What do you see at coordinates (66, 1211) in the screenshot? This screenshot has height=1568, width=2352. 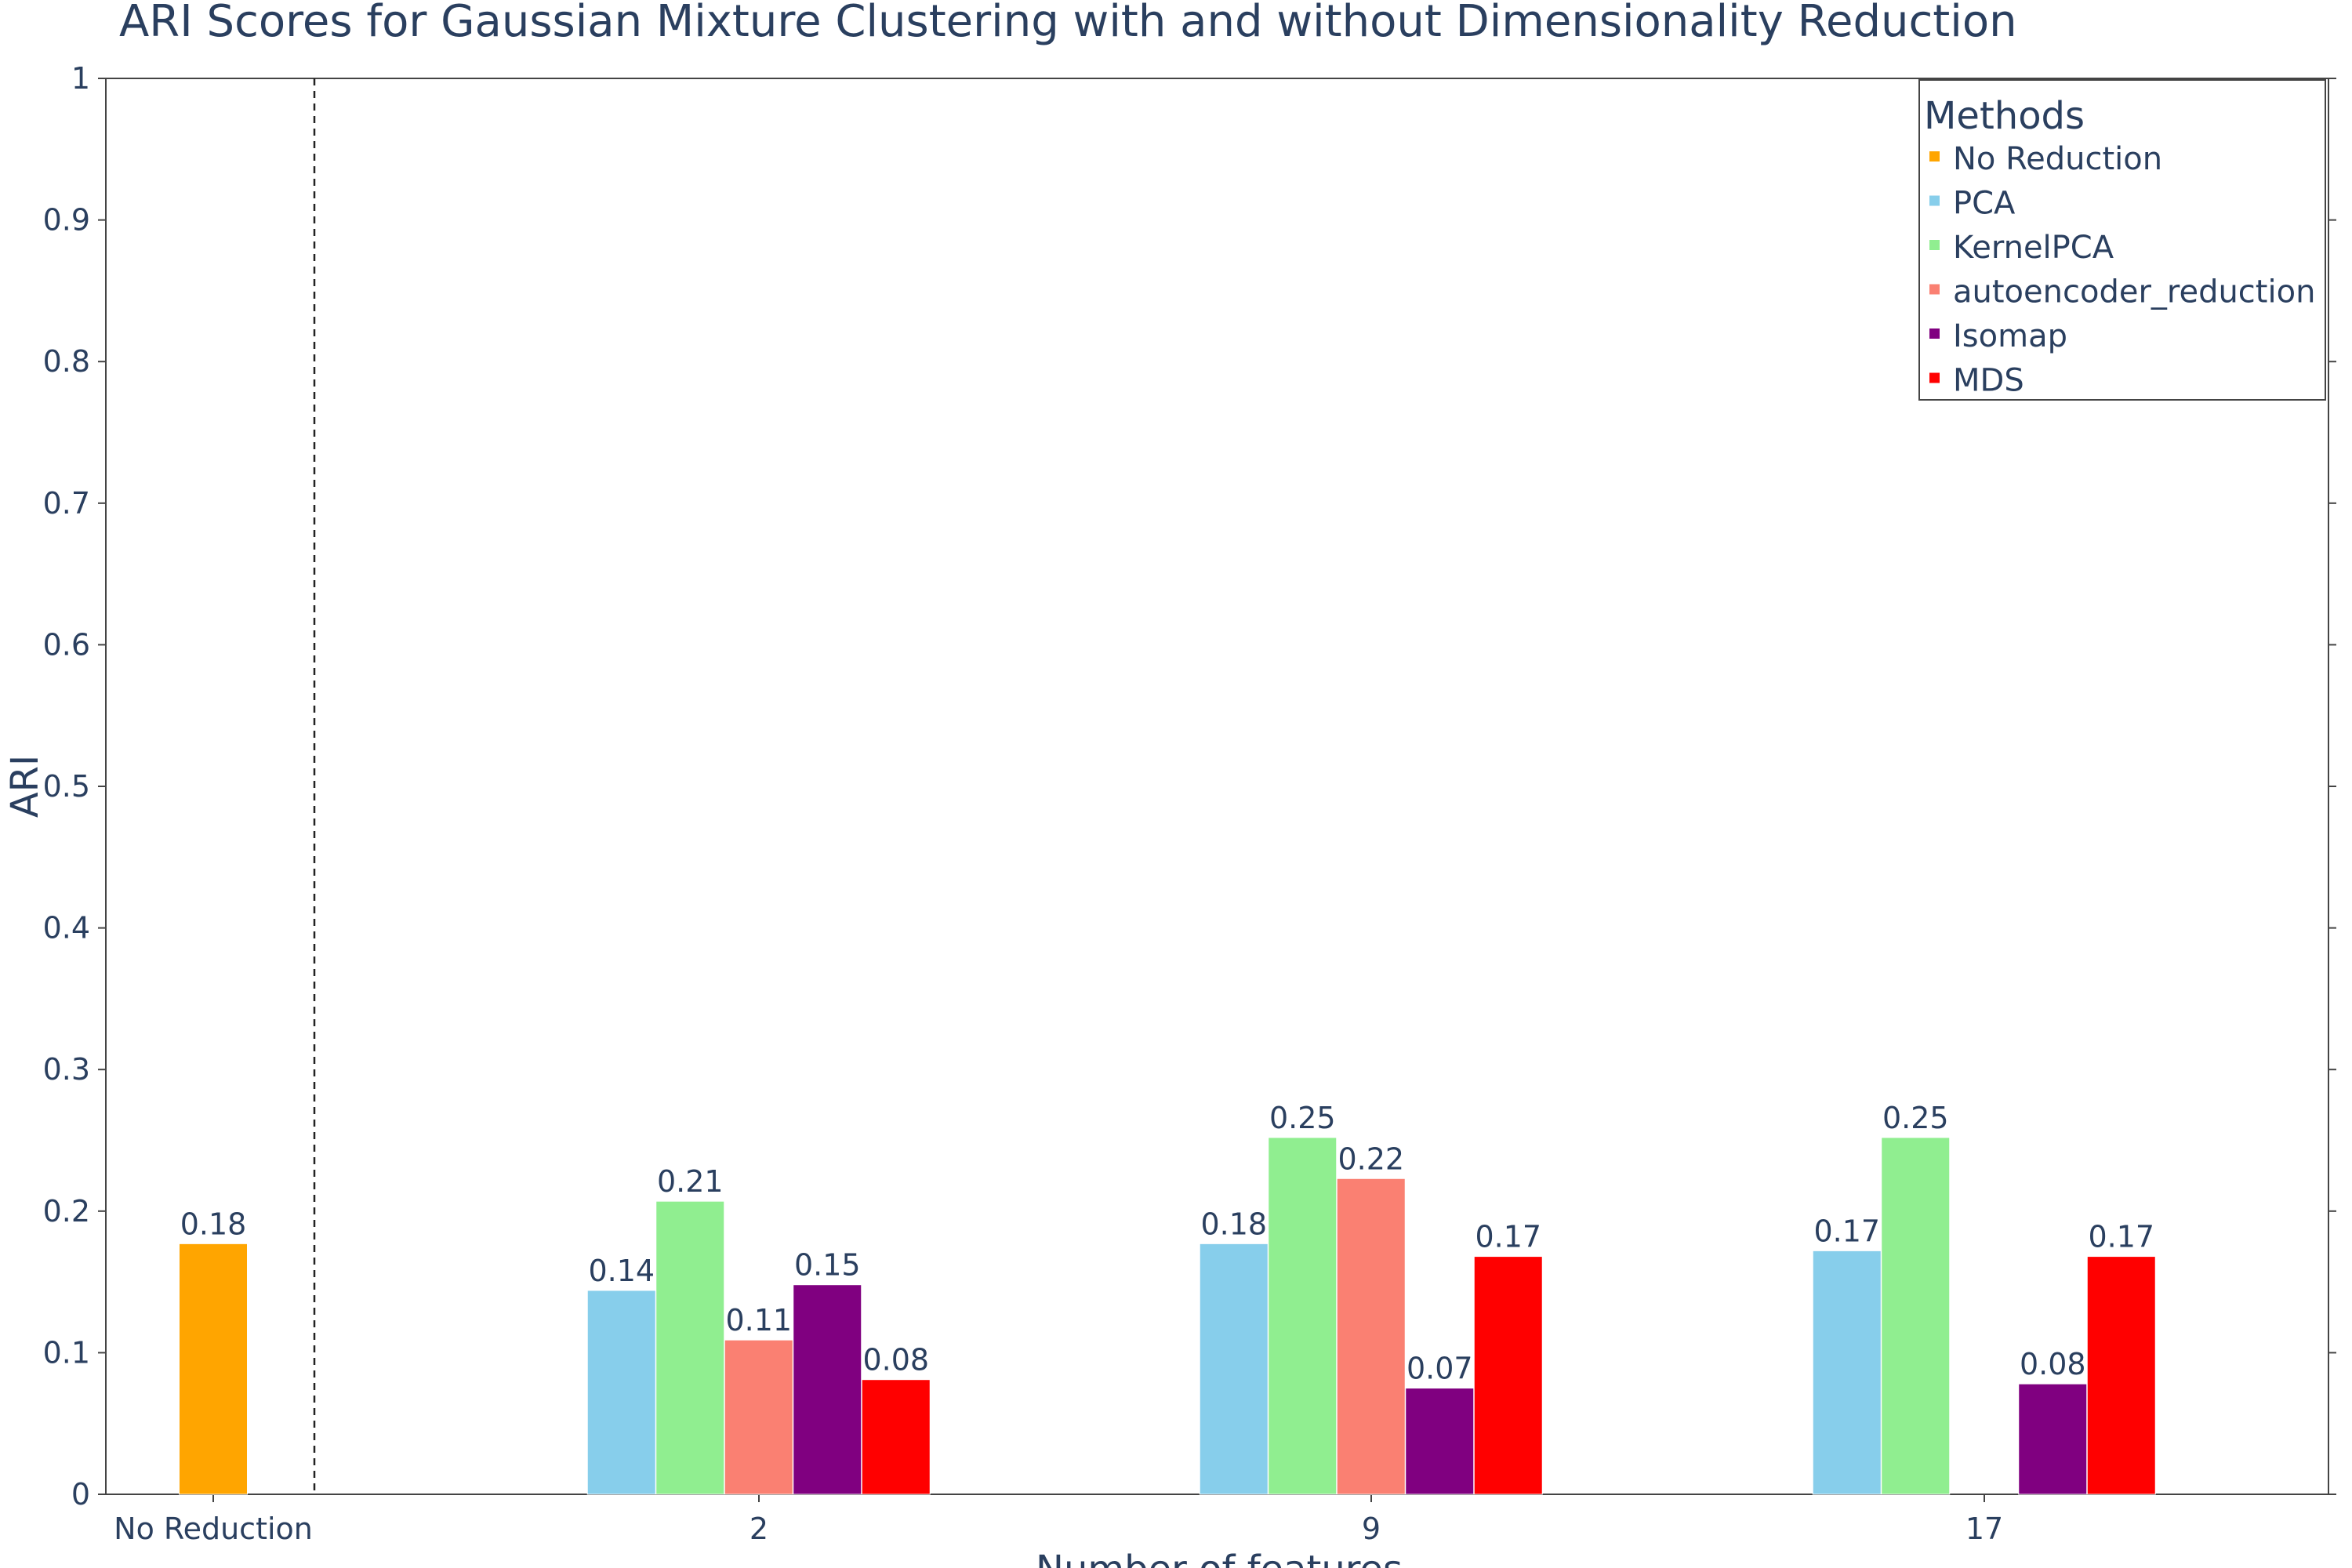 I see `y-tick-label: 0.2` at bounding box center [66, 1211].